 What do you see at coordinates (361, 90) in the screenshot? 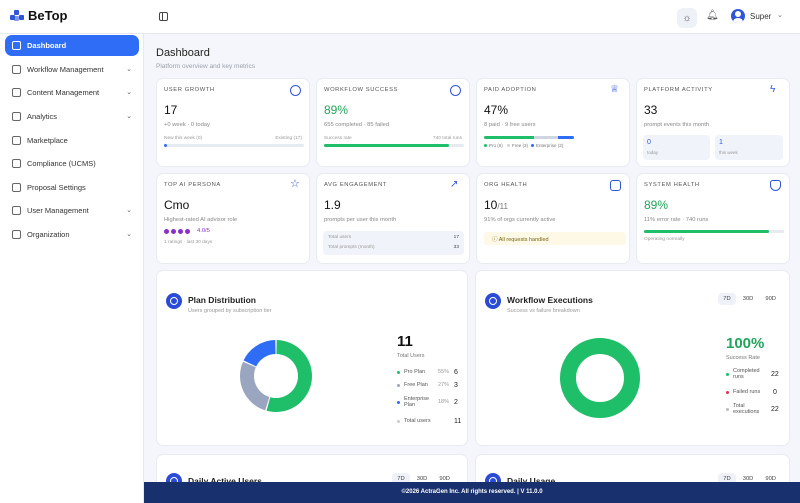
I see `card-title: WORKFLOW SUCCESS` at bounding box center [361, 90].